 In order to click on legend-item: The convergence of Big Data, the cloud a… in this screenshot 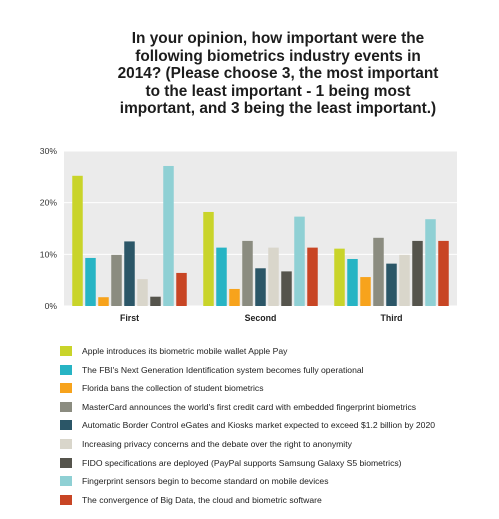, I will do `click(191, 500)`.